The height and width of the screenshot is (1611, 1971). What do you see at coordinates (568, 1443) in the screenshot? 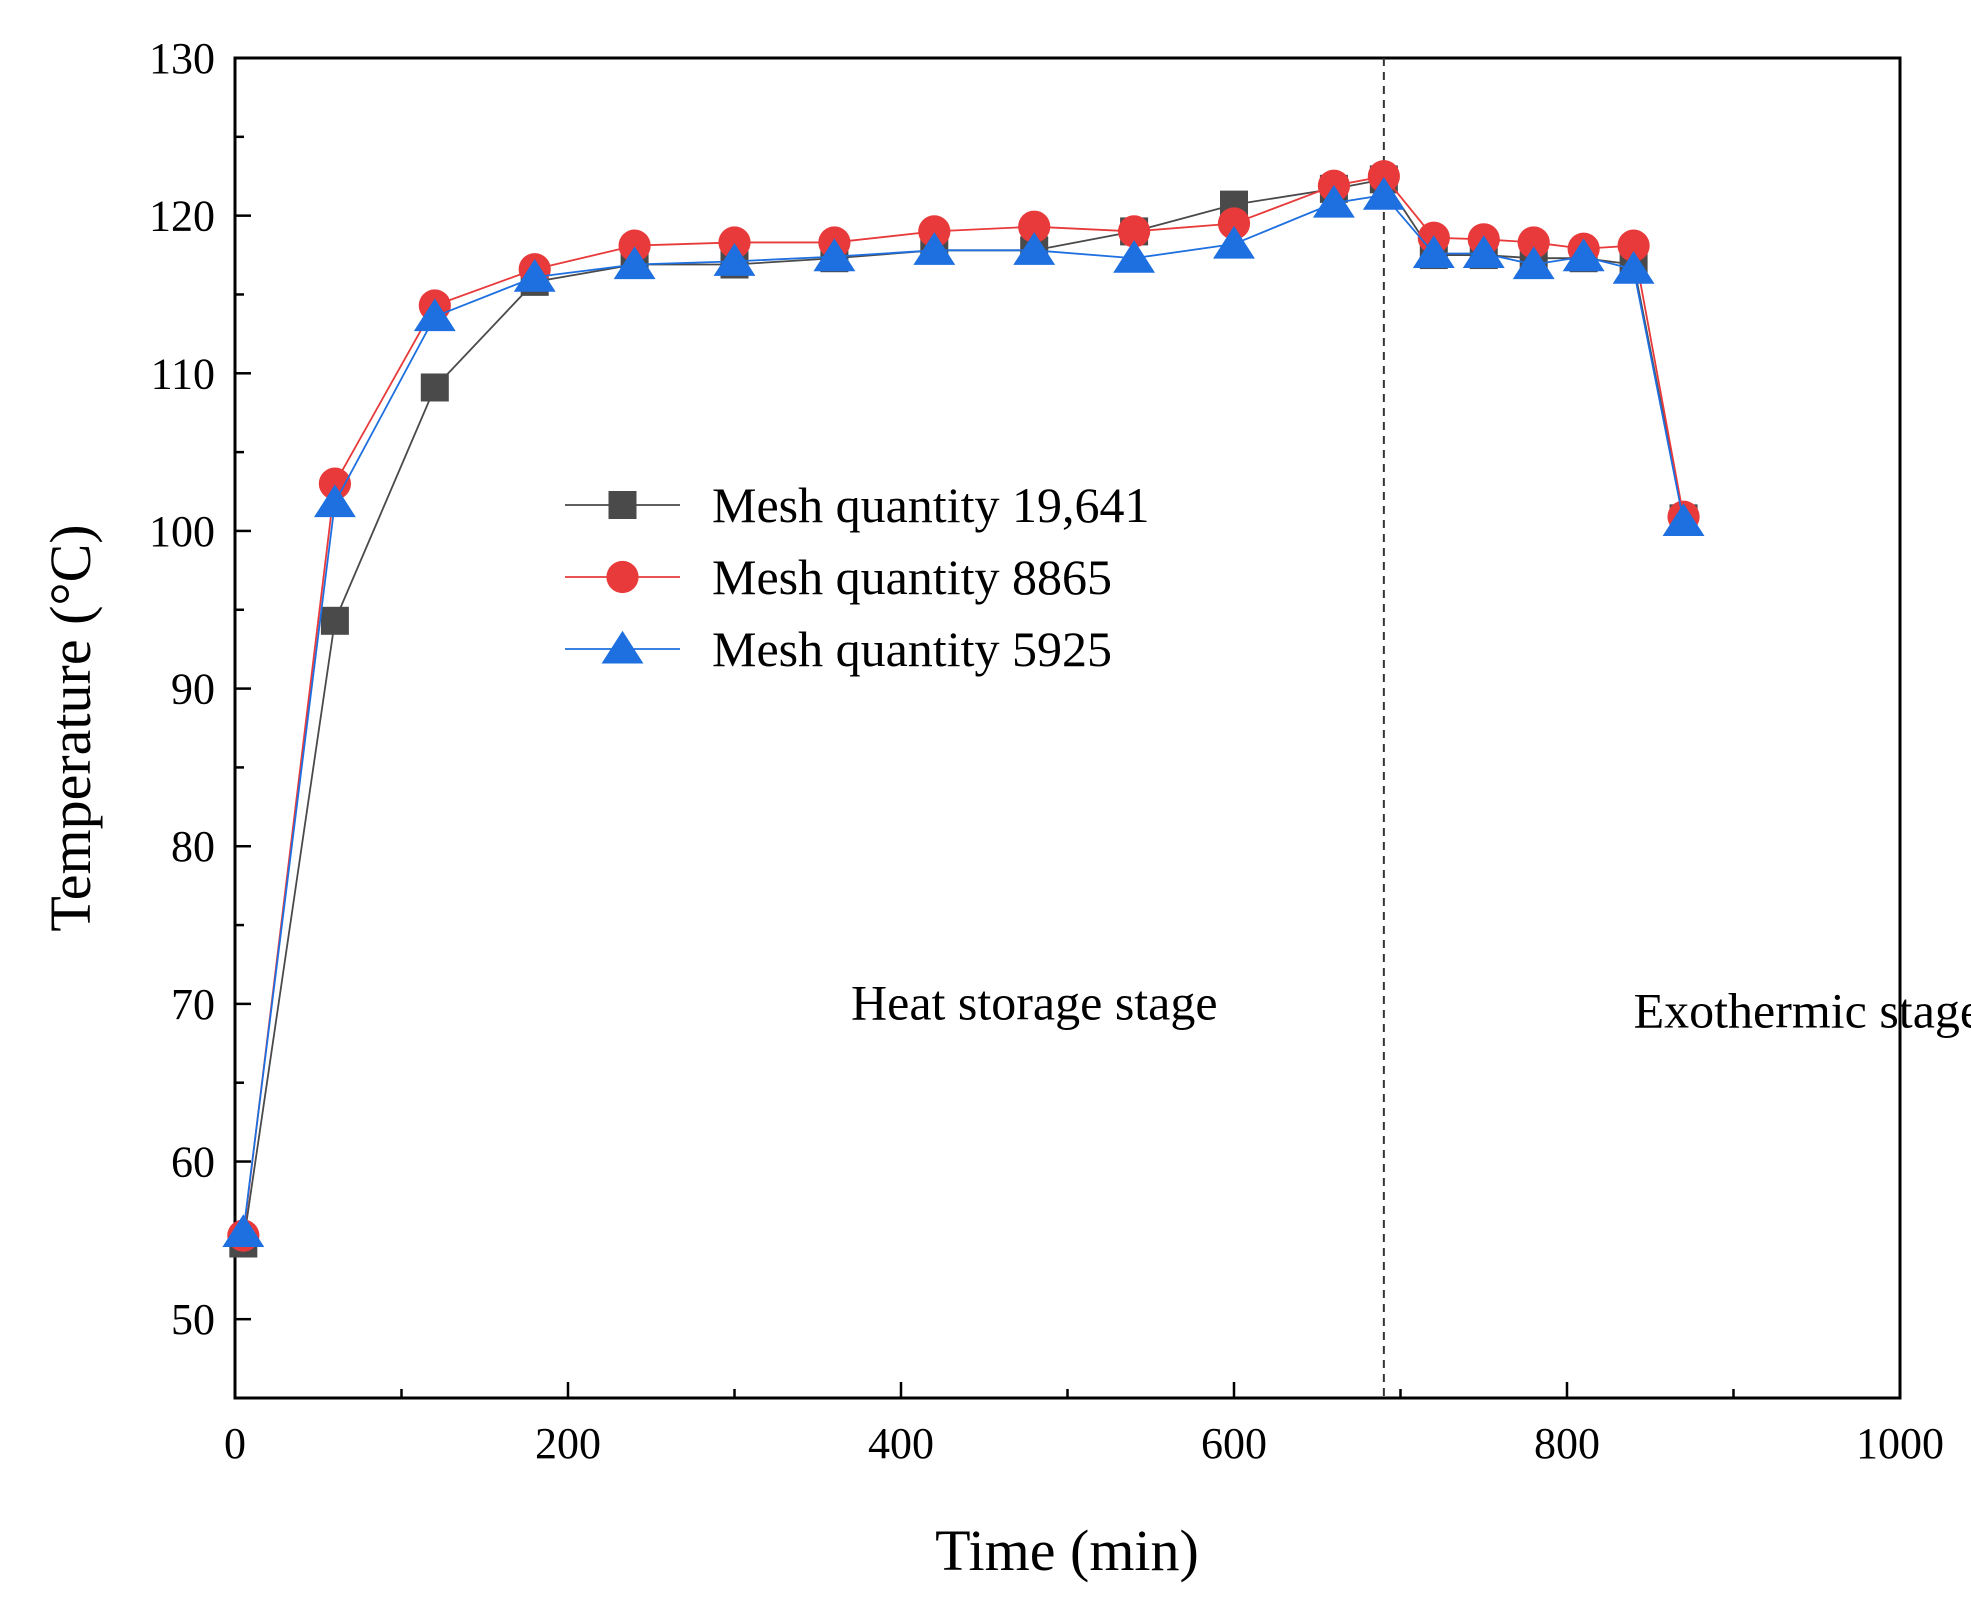
I see `x-tick-label: 200` at bounding box center [568, 1443].